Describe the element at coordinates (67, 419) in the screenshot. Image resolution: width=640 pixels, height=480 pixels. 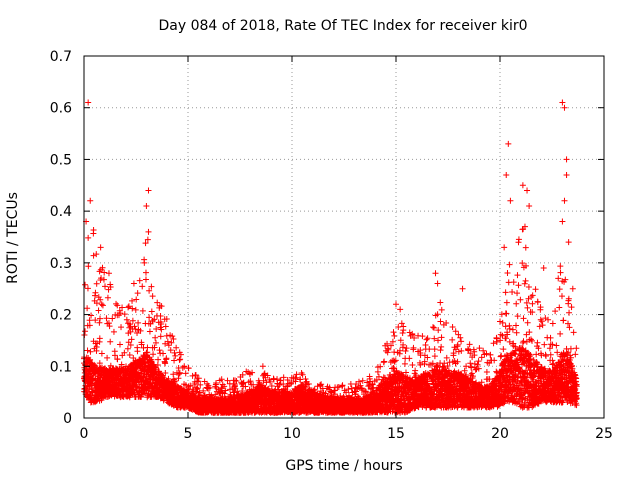
I see `y-tick-label: 0` at that location.